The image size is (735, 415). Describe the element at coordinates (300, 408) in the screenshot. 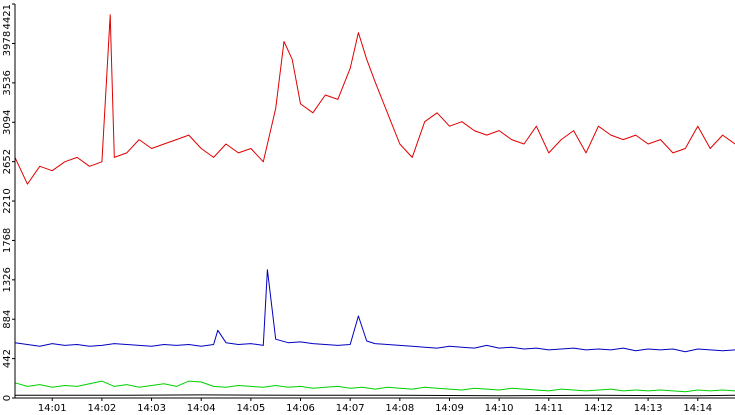

I see `x-tick-label: 14:06` at that location.